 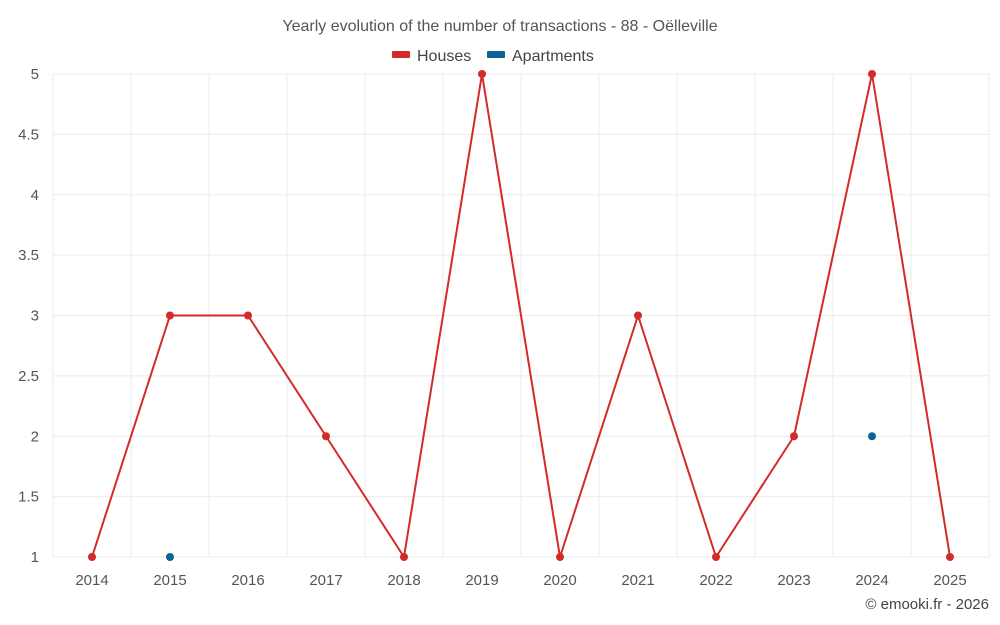 What do you see at coordinates (169, 580) in the screenshot?
I see `x-tick-label: 2015` at bounding box center [169, 580].